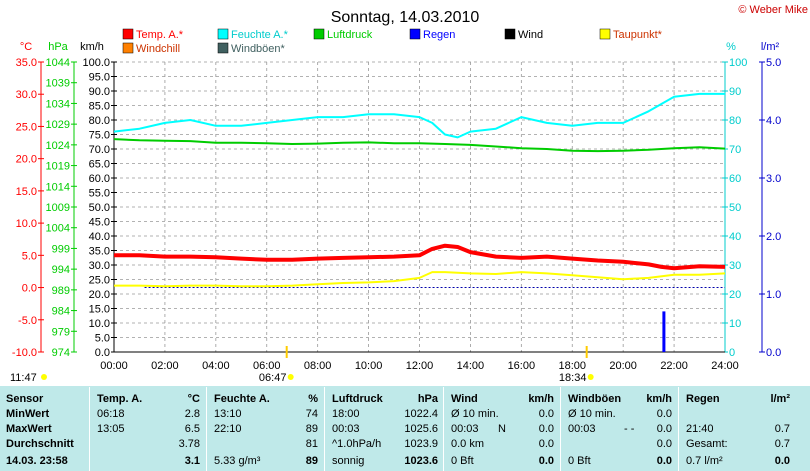  I want to click on wind-tick-label: 70.0, so click(99, 150).